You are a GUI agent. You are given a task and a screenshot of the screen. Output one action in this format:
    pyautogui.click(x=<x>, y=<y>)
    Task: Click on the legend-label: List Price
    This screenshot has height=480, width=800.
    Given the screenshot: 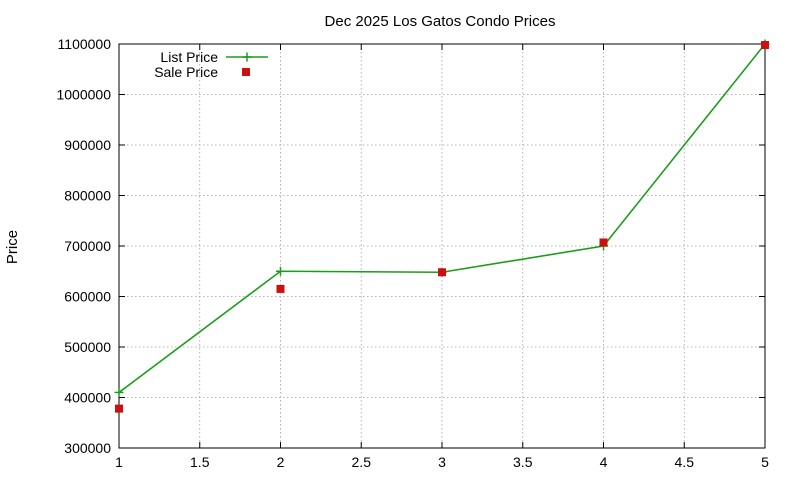 What is the action you would take?
    pyautogui.click(x=189, y=57)
    